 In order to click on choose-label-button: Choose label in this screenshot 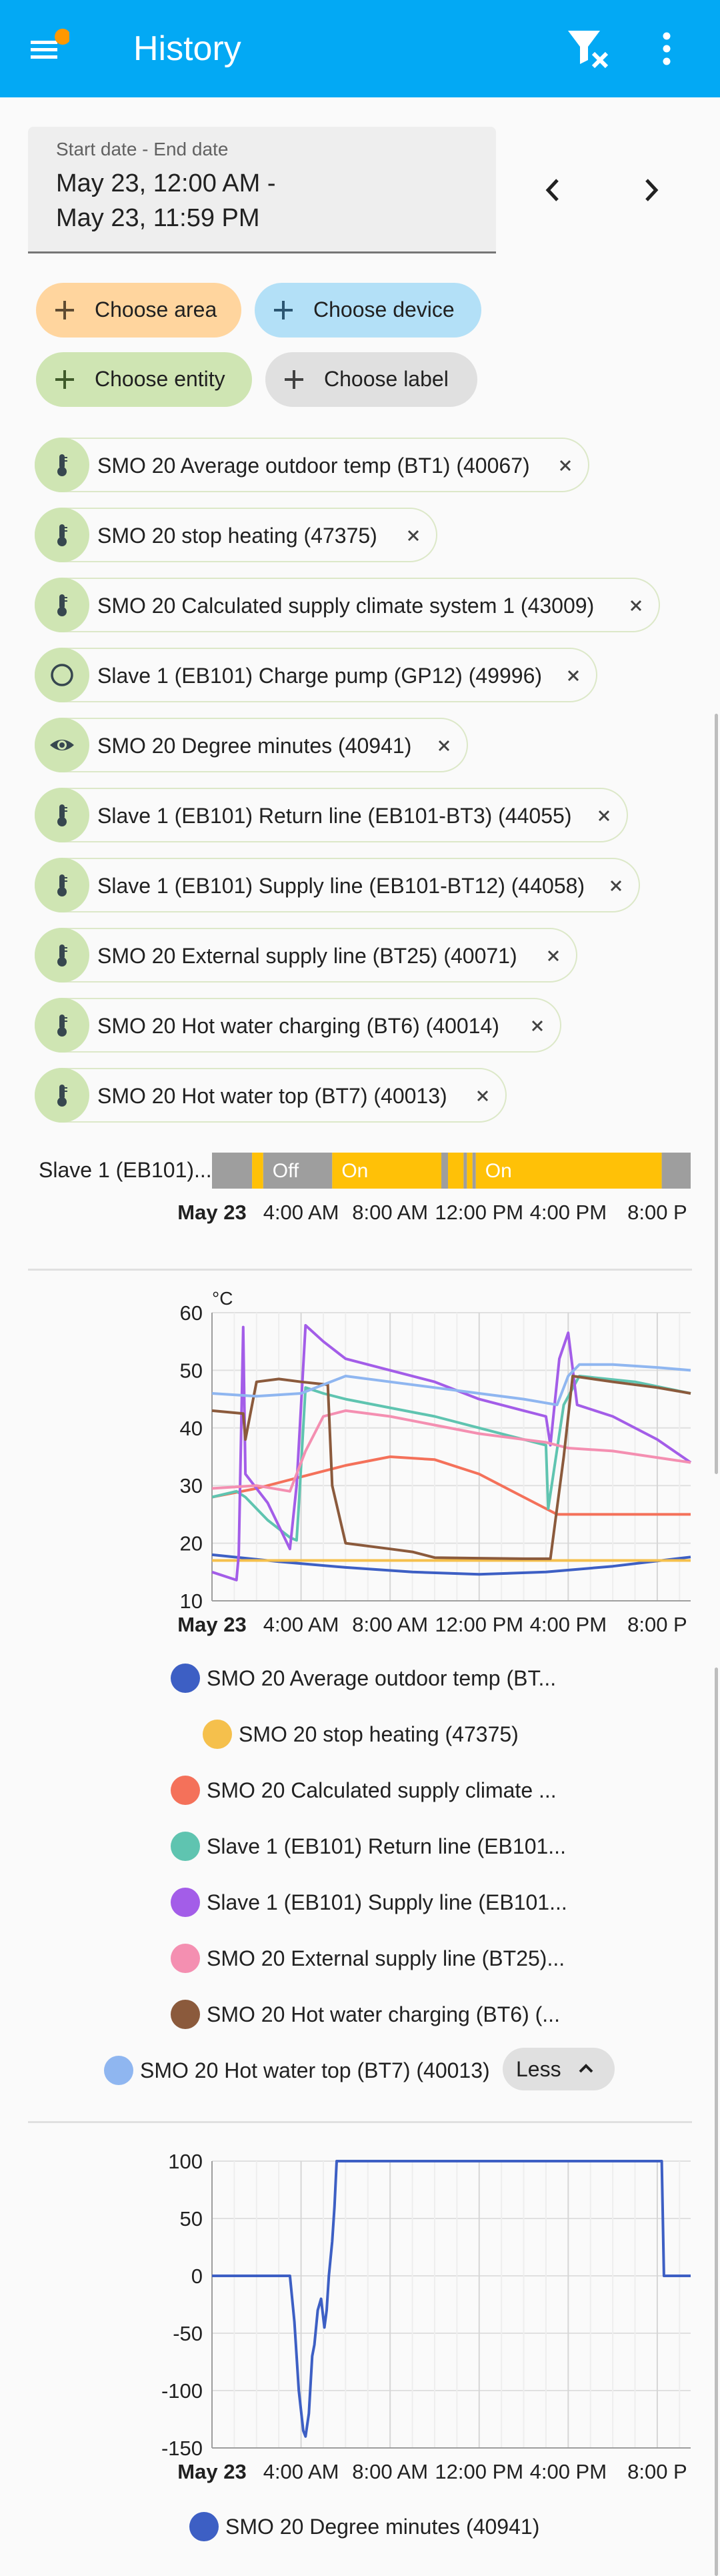, I will do `click(371, 379)`.